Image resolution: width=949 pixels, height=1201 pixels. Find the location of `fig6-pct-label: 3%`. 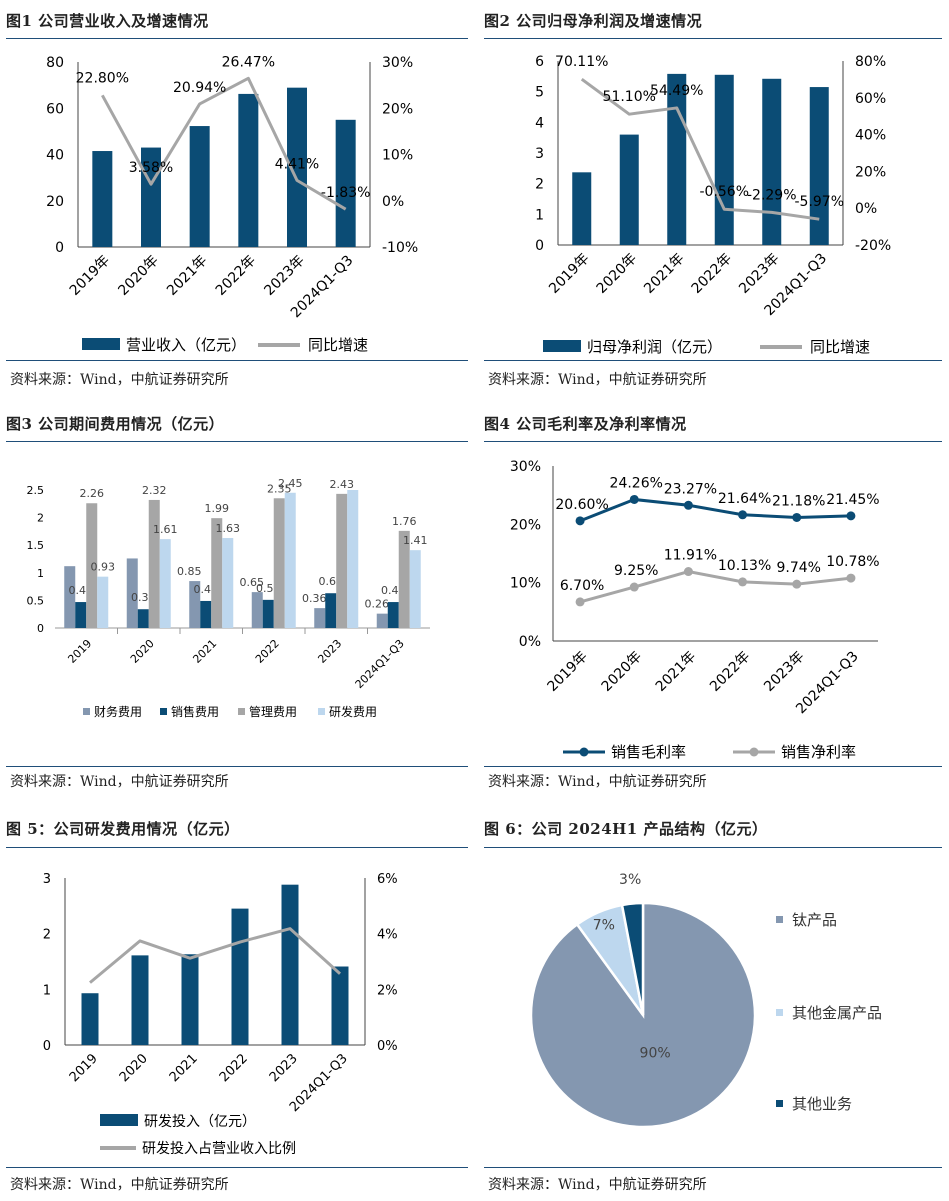

fig6-pct-label: 3% is located at coordinates (630, 880).